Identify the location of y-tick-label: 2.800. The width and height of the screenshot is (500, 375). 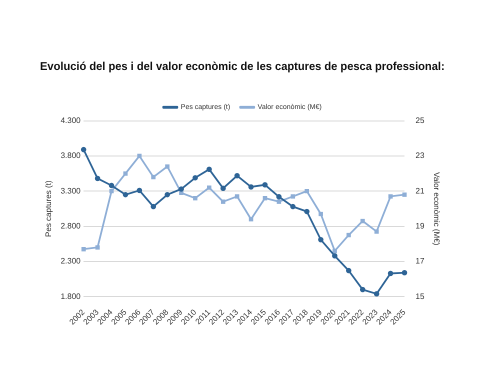
(71, 226).